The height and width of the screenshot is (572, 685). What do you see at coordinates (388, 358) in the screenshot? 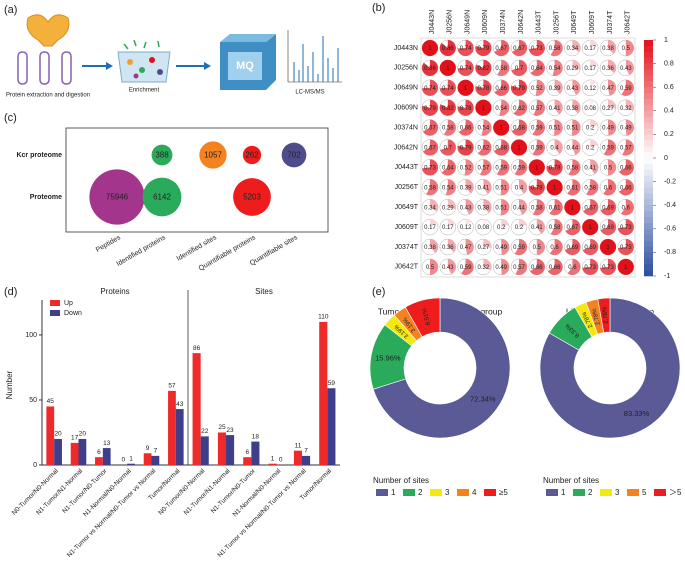
I see `slice-label: 15.96%` at bounding box center [388, 358].